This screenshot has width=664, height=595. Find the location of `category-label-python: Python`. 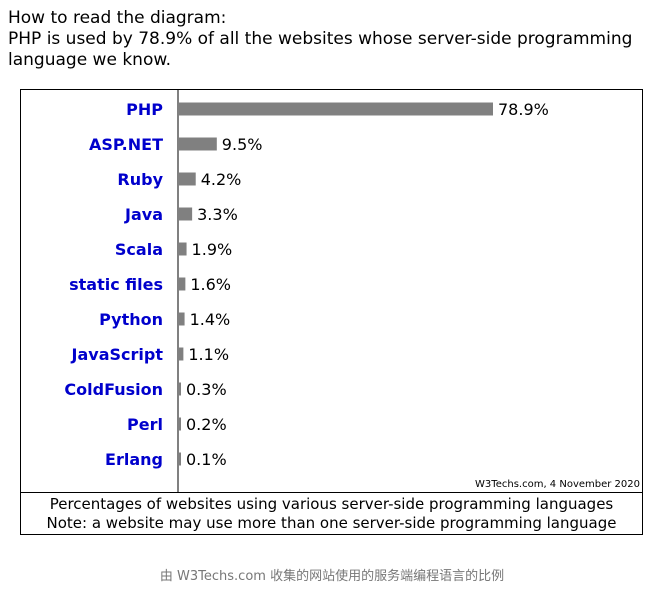

category-label-python: Python is located at coordinates (131, 319).